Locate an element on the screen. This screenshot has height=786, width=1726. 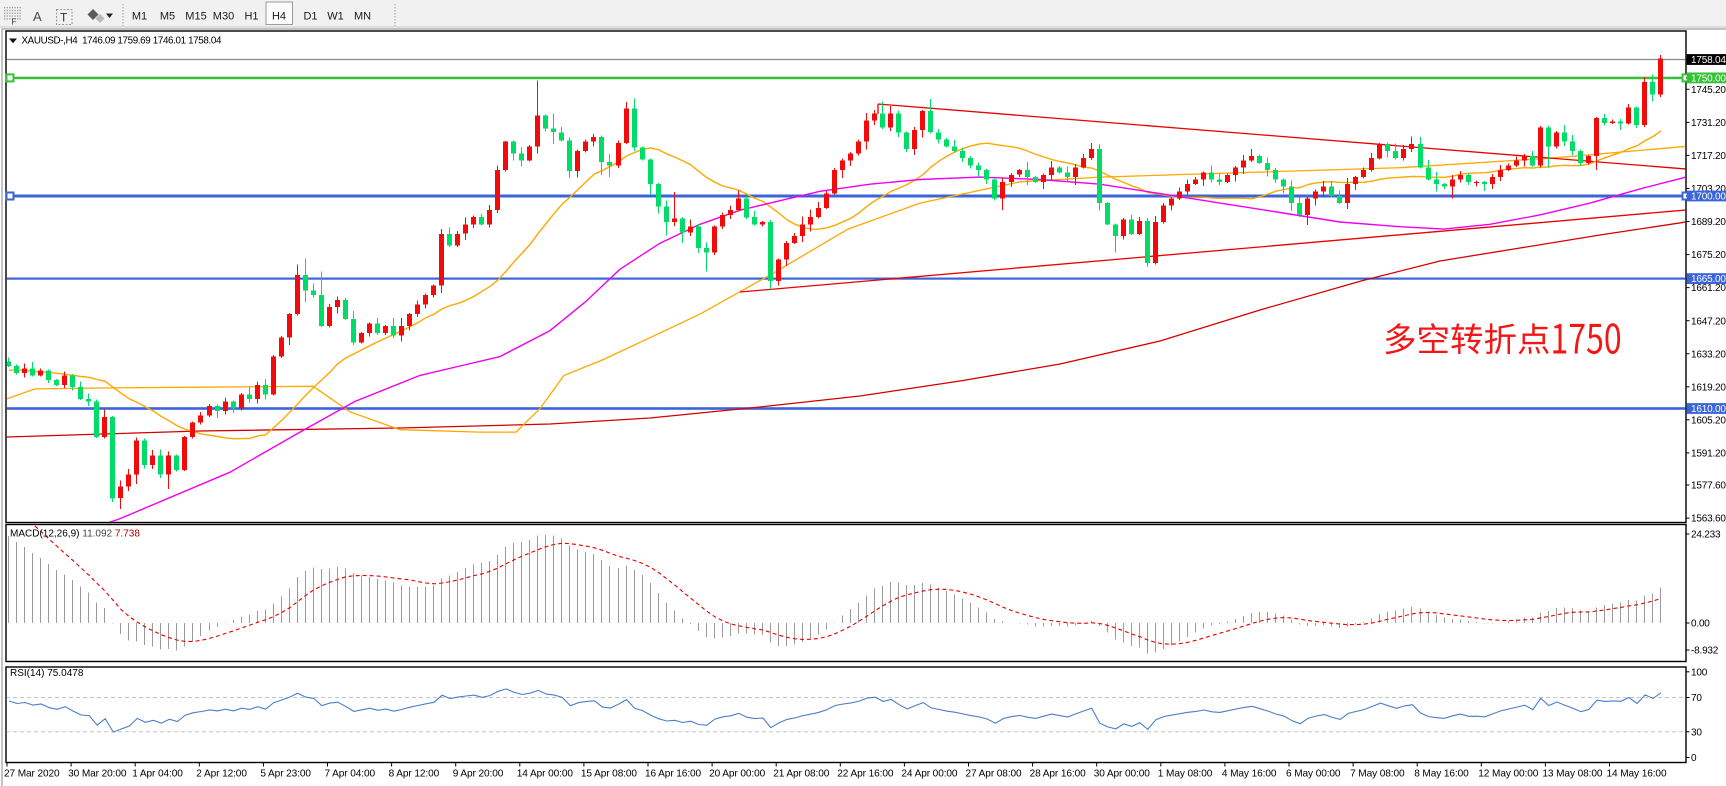
svg-text: M30 is located at coordinates (223, 17).